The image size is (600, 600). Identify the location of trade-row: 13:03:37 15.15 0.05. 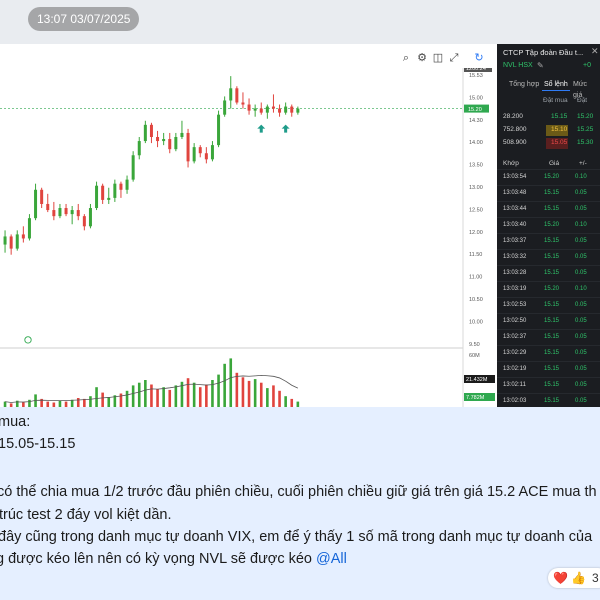
(548, 241).